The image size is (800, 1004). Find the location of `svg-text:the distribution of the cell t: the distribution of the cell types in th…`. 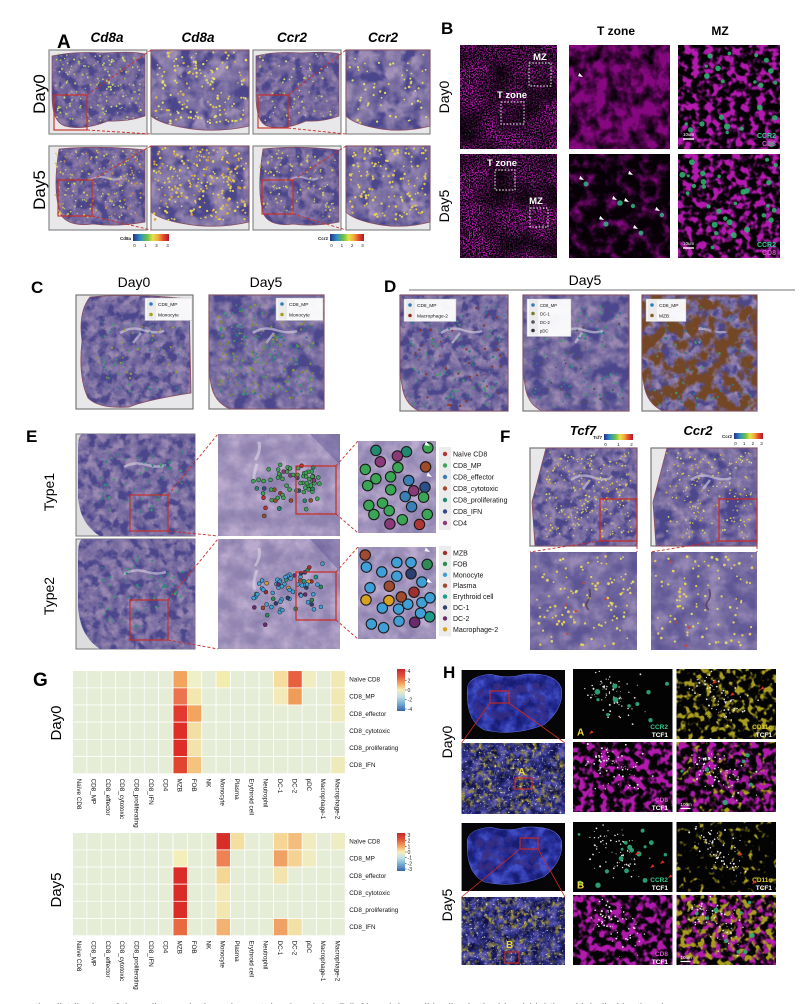

svg-text:the distribution of the cell t: the distribution of the cell types in th… is located at coordinates (351, 1003).